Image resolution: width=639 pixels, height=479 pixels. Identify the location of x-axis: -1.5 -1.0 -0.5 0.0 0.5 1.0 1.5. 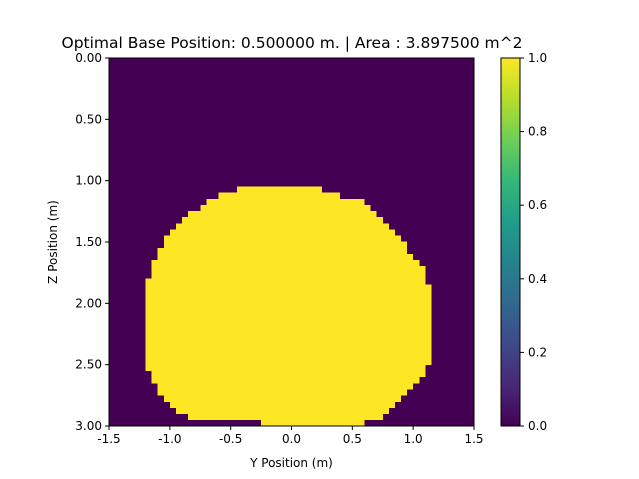
(290, 436).